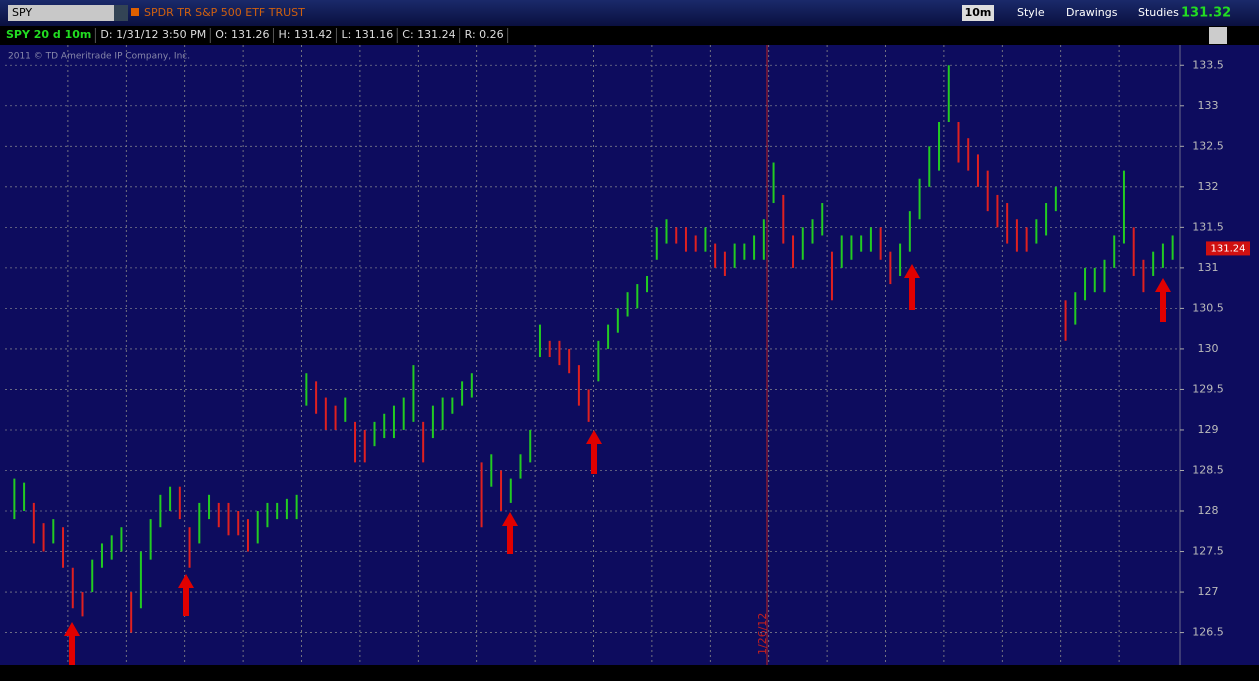 The image size is (1259, 681). Describe the element at coordinates (1208, 267) in the screenshot. I see `y-tick-label: 131` at that location.